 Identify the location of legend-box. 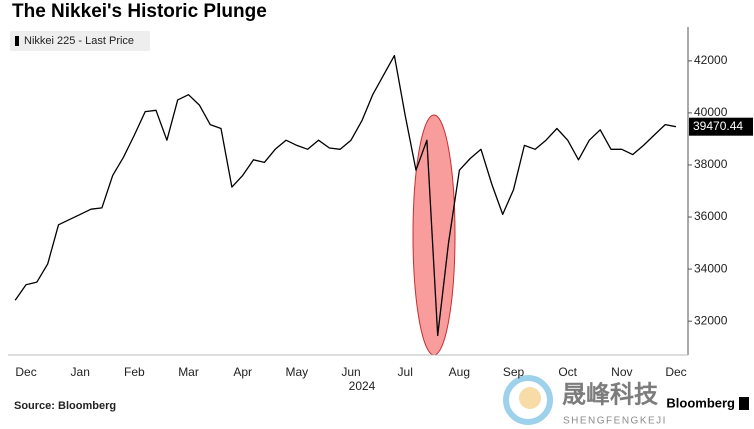
(80, 41).